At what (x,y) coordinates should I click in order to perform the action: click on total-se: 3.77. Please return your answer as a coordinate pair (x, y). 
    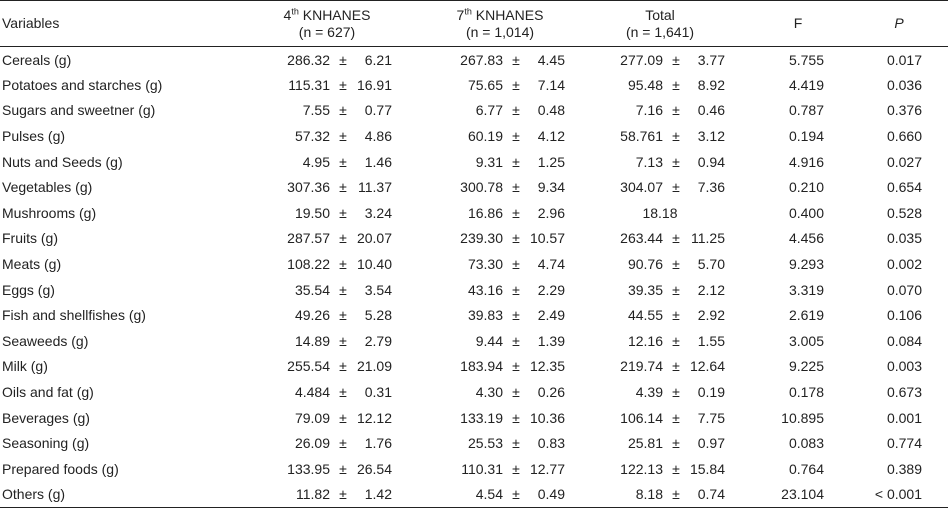
    Looking at the image, I should click on (711, 59).